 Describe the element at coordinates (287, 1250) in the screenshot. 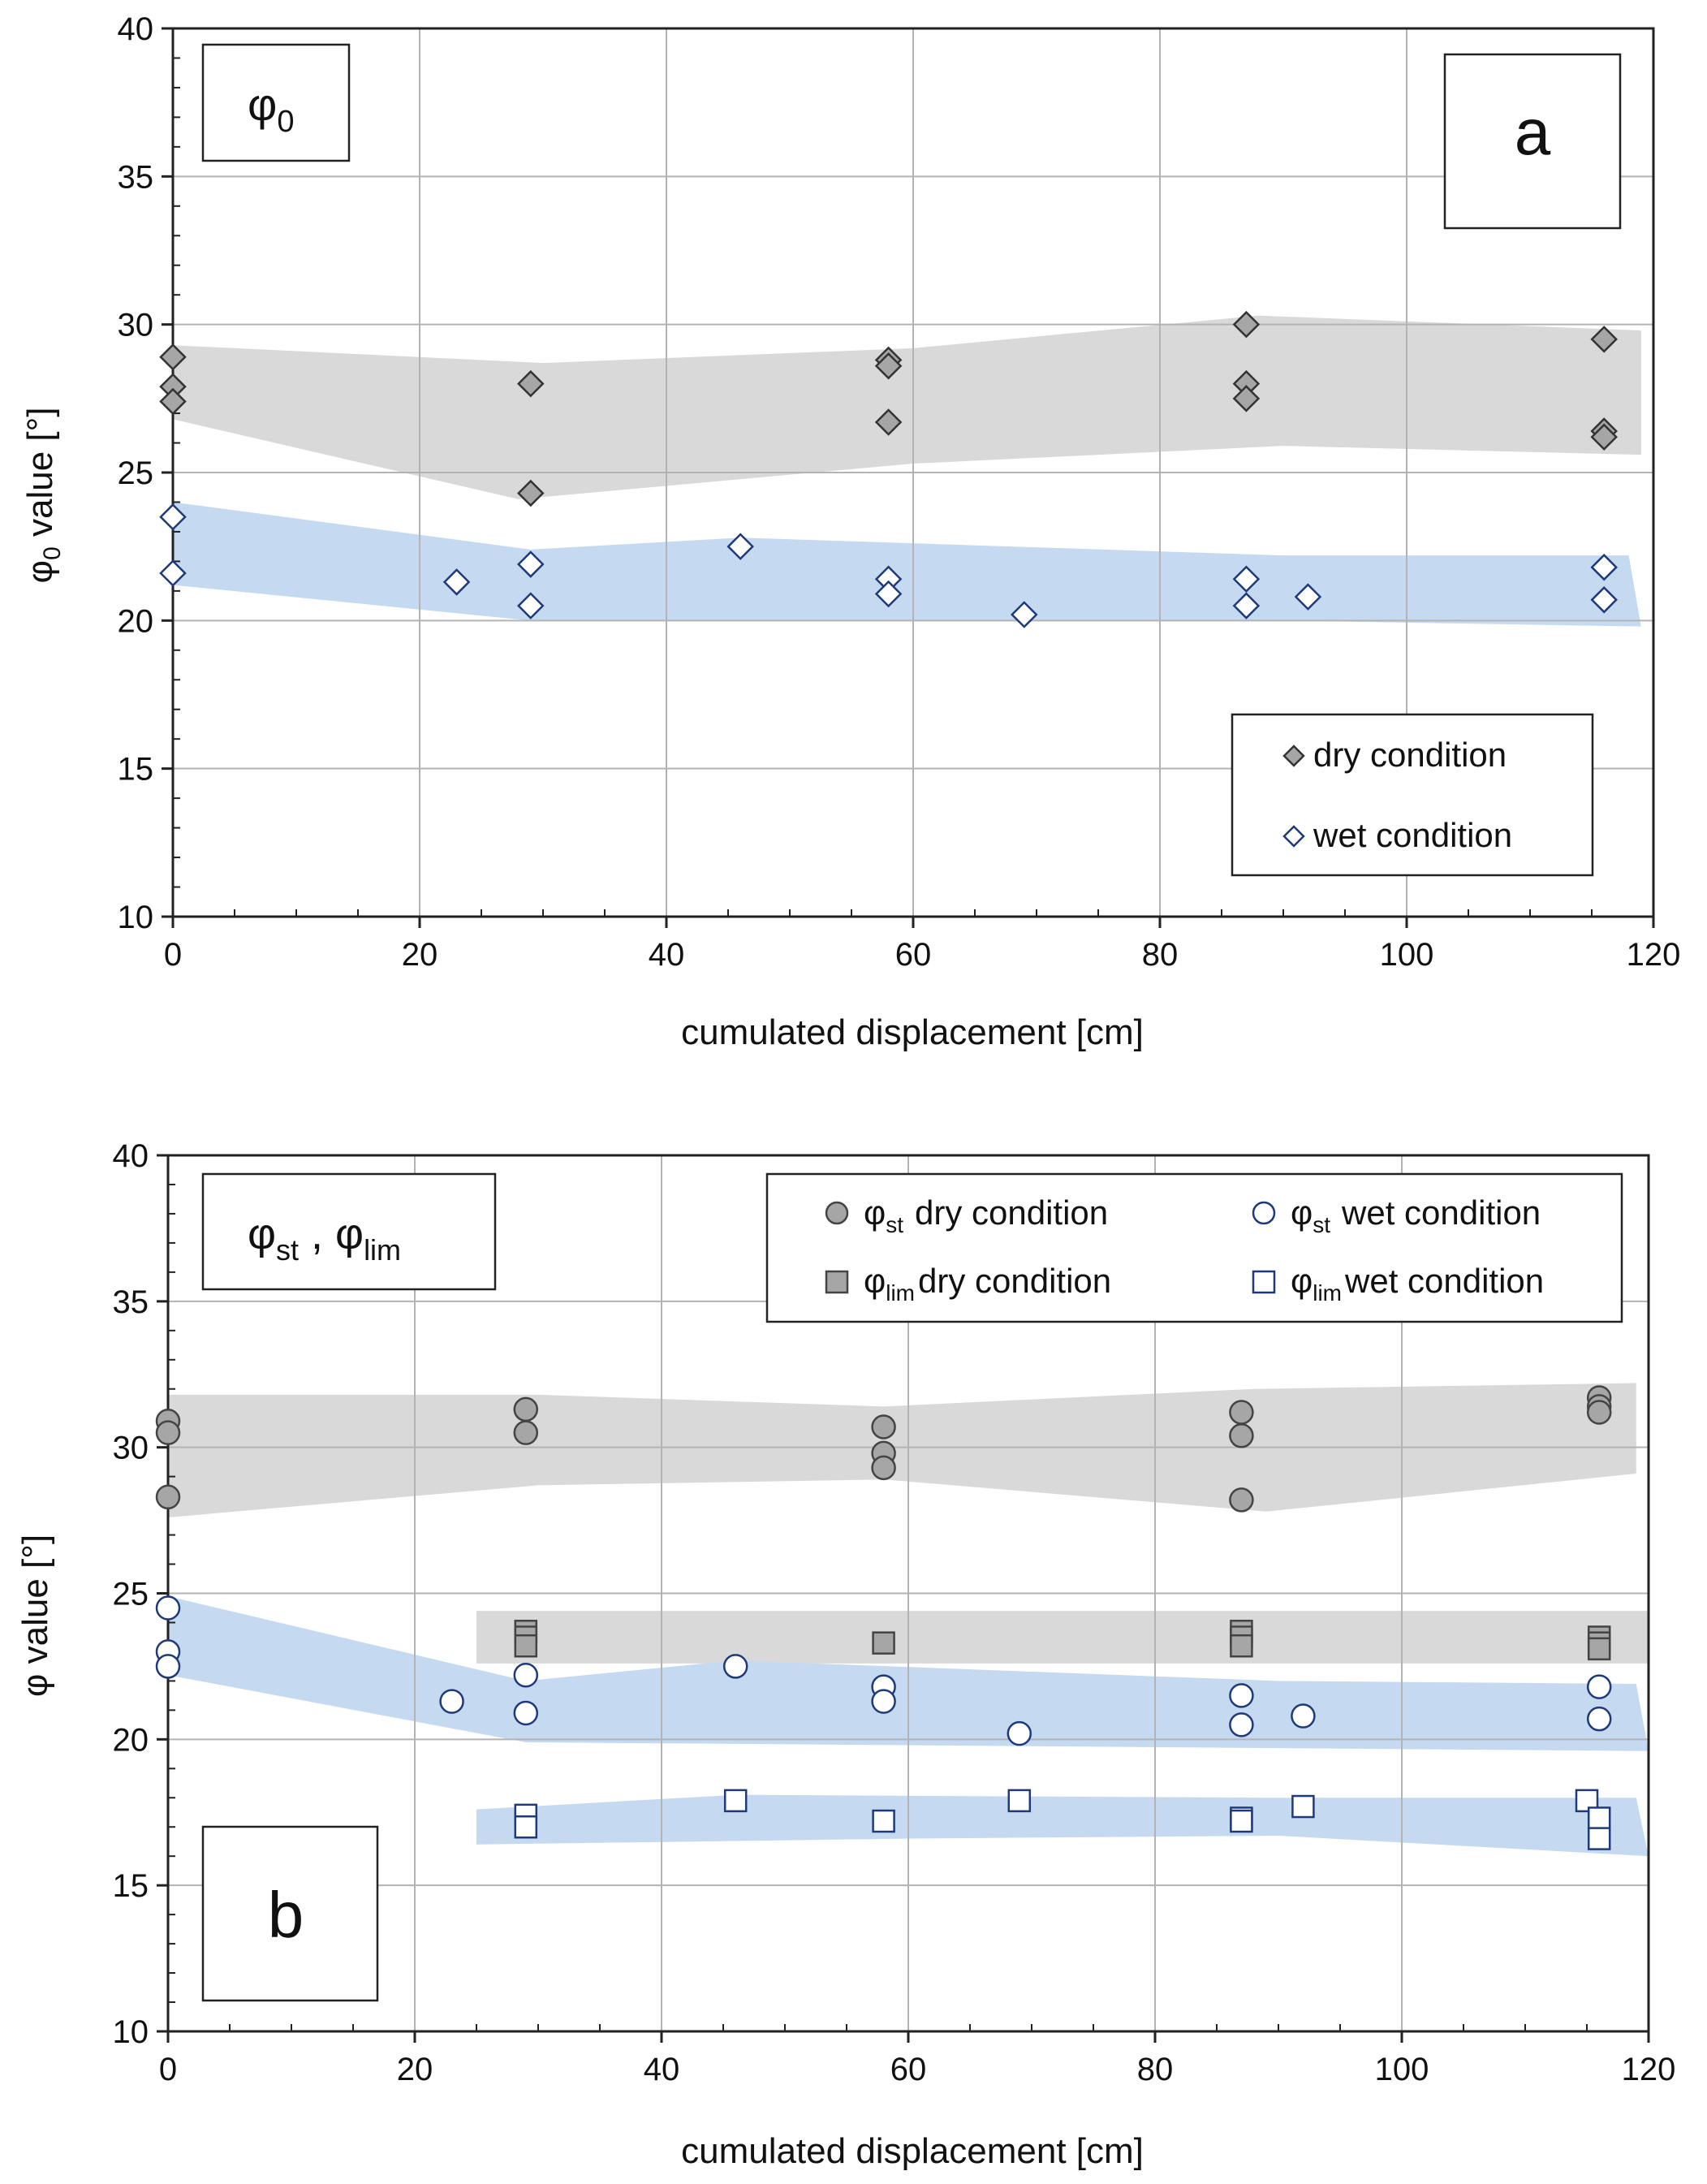

I see `title-sub-st: st` at that location.